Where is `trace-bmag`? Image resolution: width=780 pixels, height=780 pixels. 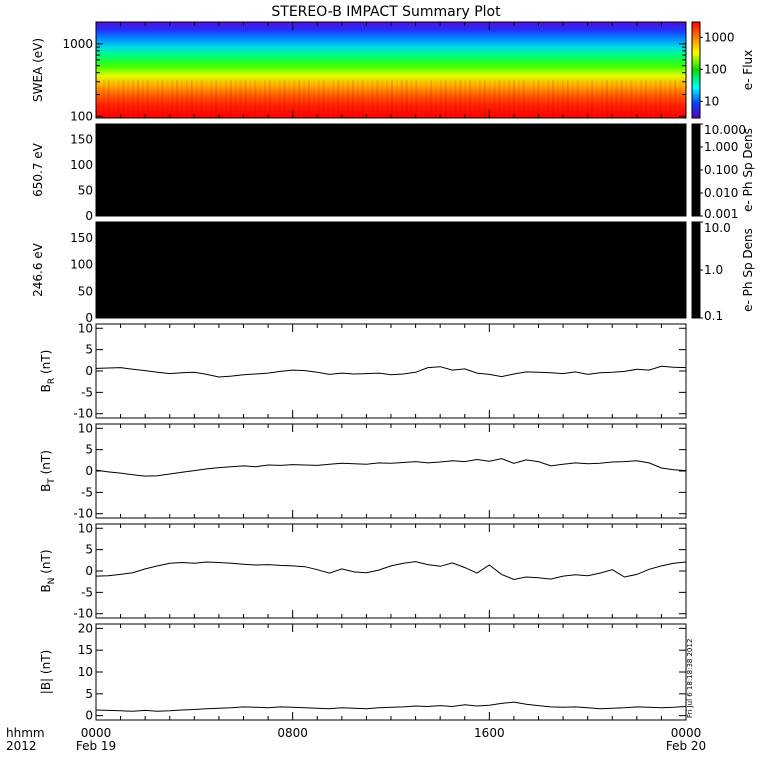 trace-bmag is located at coordinates (391, 706).